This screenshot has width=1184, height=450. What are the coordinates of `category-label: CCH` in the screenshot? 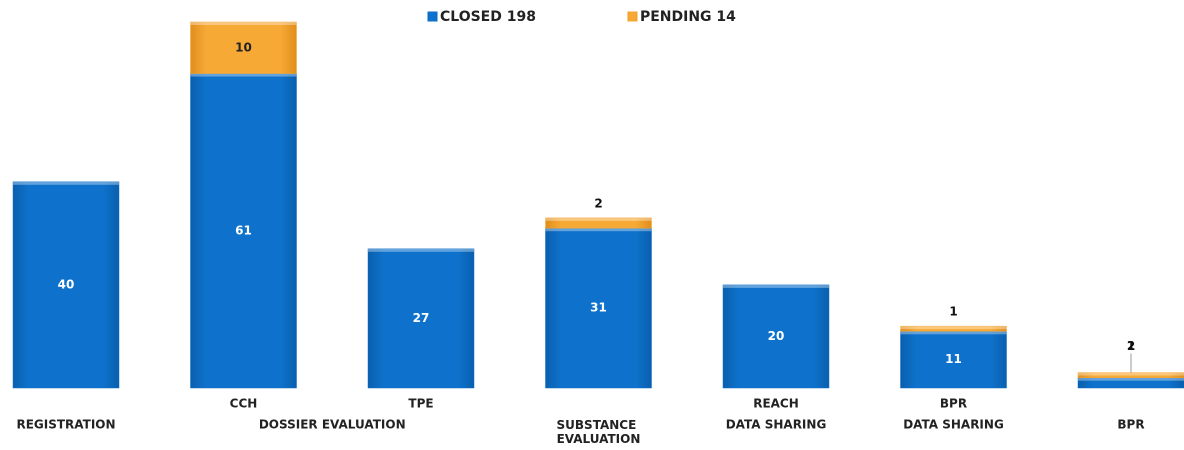 It's located at (244, 404).